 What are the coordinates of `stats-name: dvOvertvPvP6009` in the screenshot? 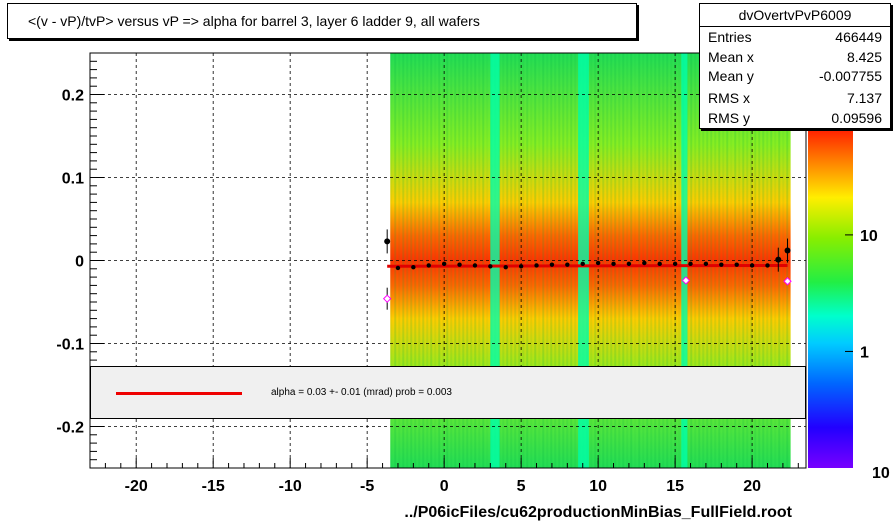 It's located at (795, 15).